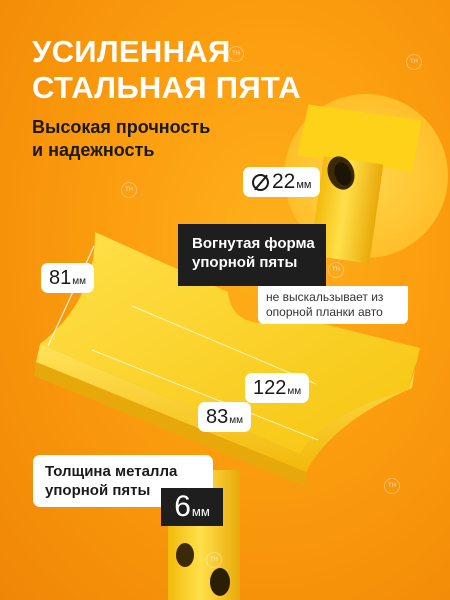  Describe the element at coordinates (236, 420) in the screenshot. I see `inner-length-unit: мм` at that location.